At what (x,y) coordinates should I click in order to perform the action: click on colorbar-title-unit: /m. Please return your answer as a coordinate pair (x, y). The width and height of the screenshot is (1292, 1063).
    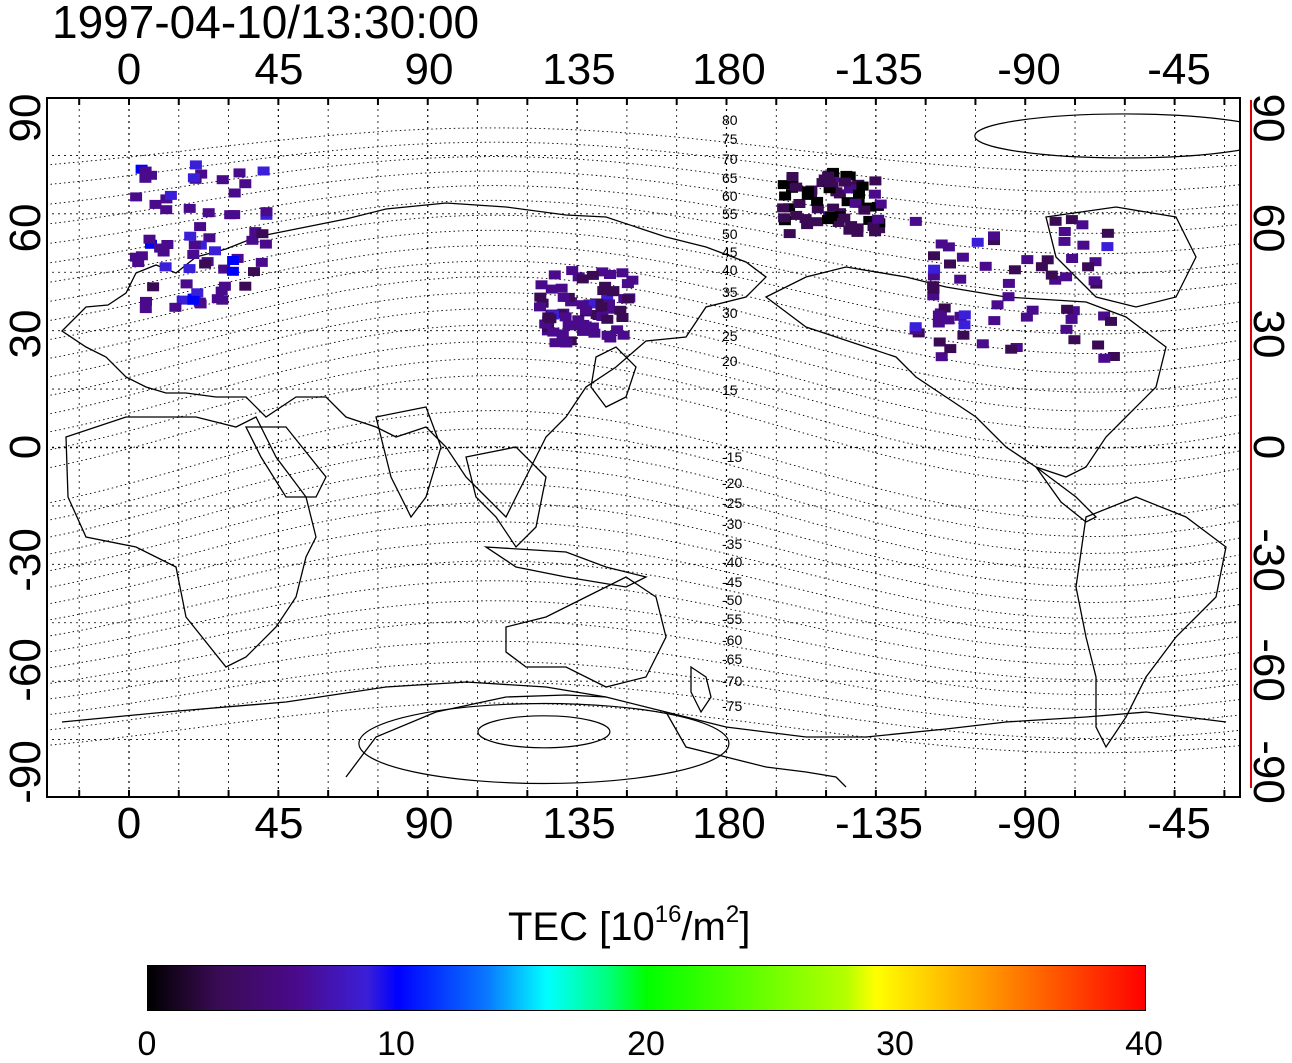
    Looking at the image, I should click on (703, 927).